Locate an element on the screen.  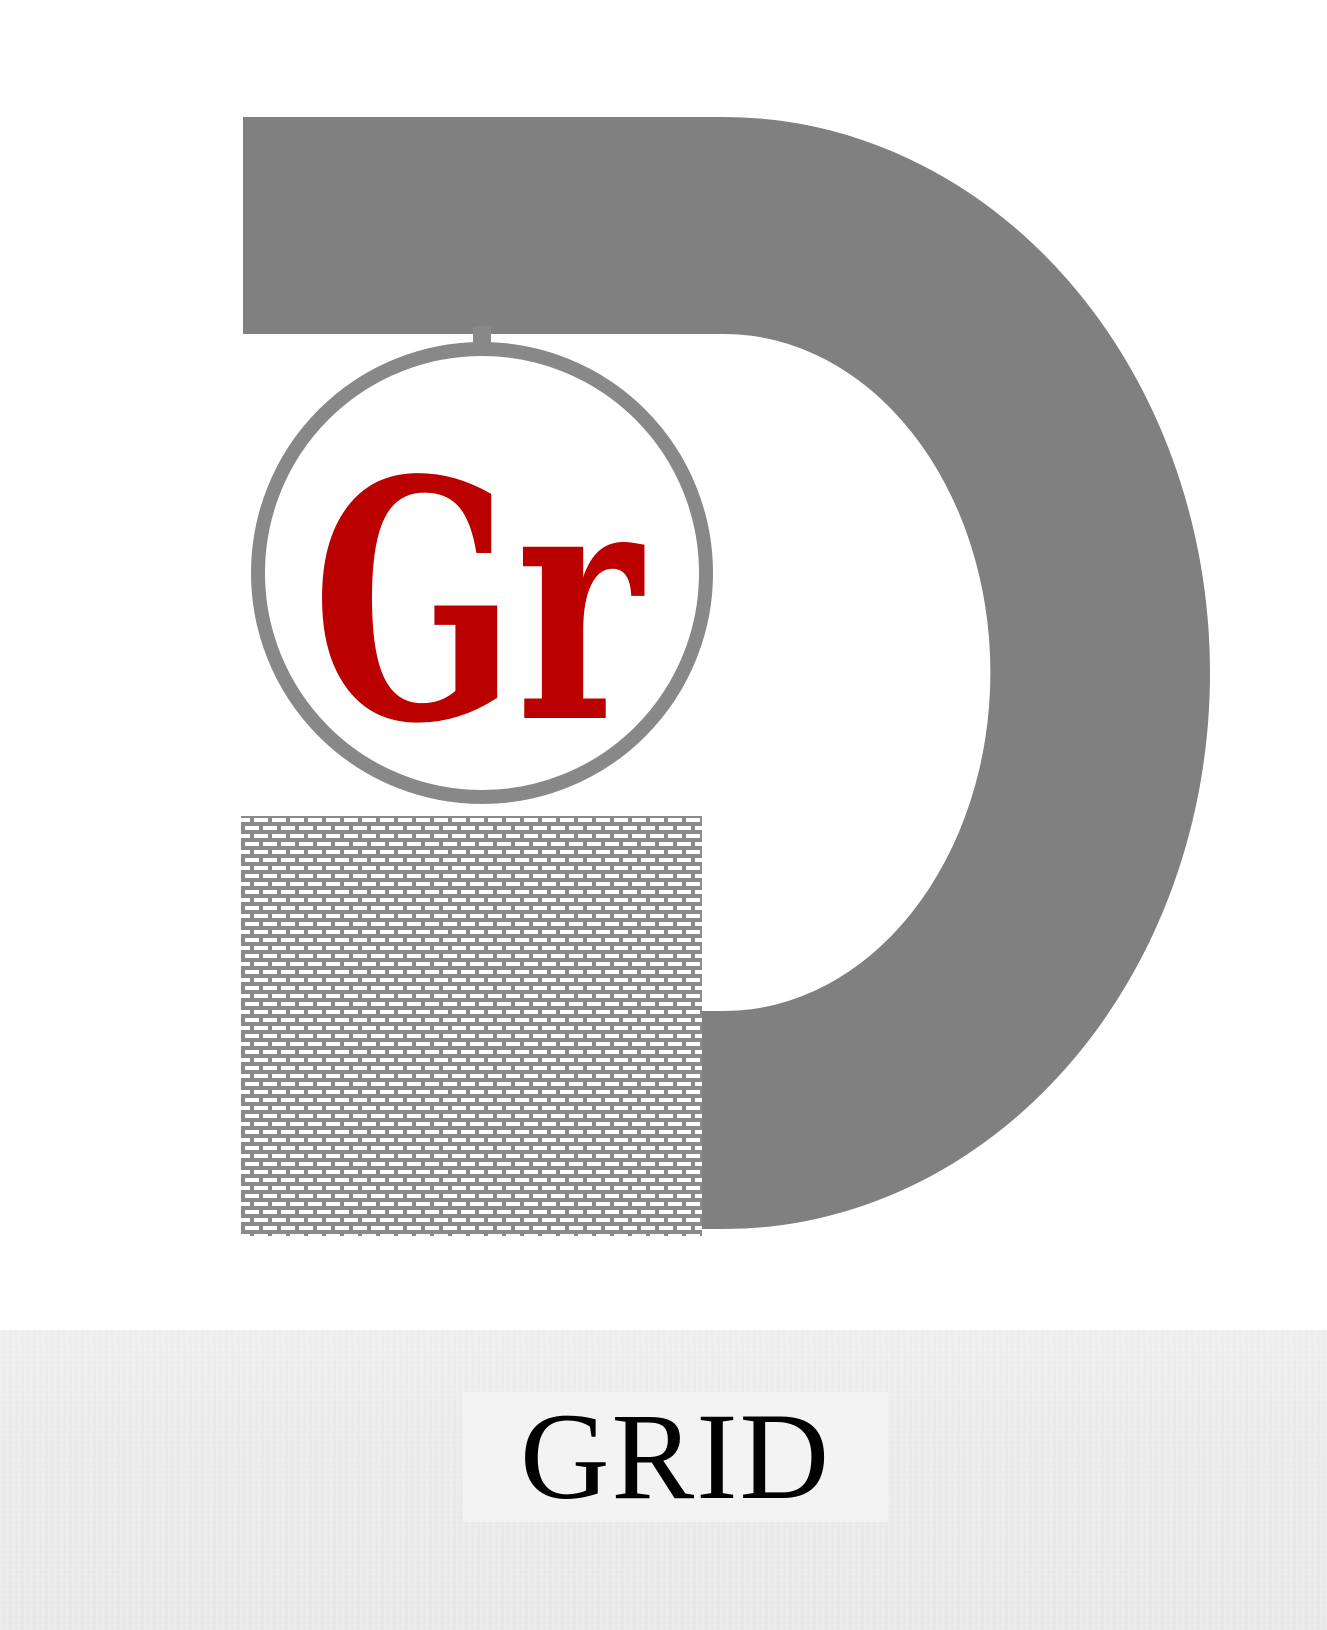
brand-name: GRID is located at coordinates (675, 1457).